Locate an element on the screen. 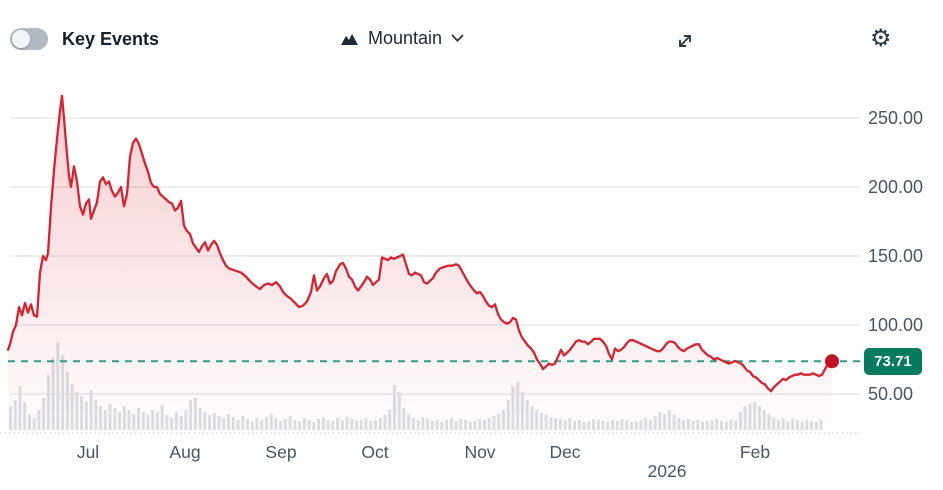  key-events-label: Key Events is located at coordinates (111, 38).